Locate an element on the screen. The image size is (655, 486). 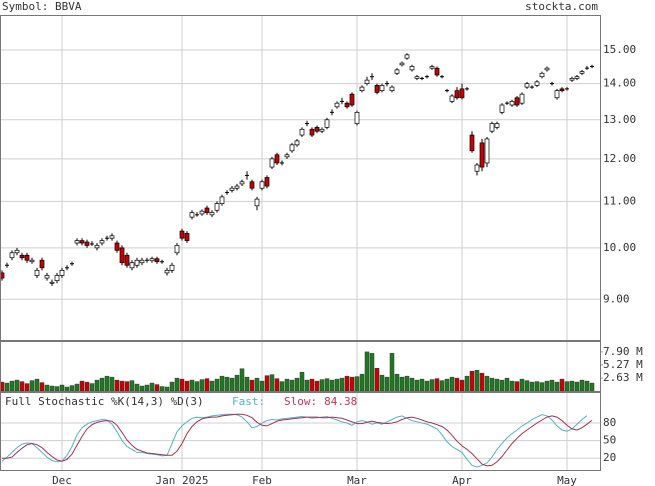
site: stockta.com is located at coordinates (561, 6).